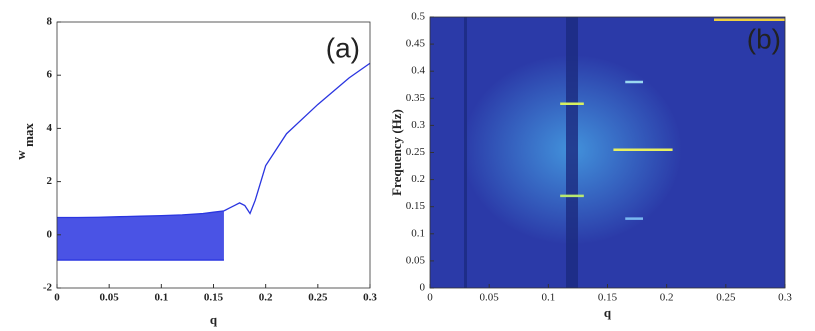 Image resolution: width=815 pixels, height=331 pixels. What do you see at coordinates (28, 135) in the screenshot?
I see `y-axis-label-subscript: max` at bounding box center [28, 135].